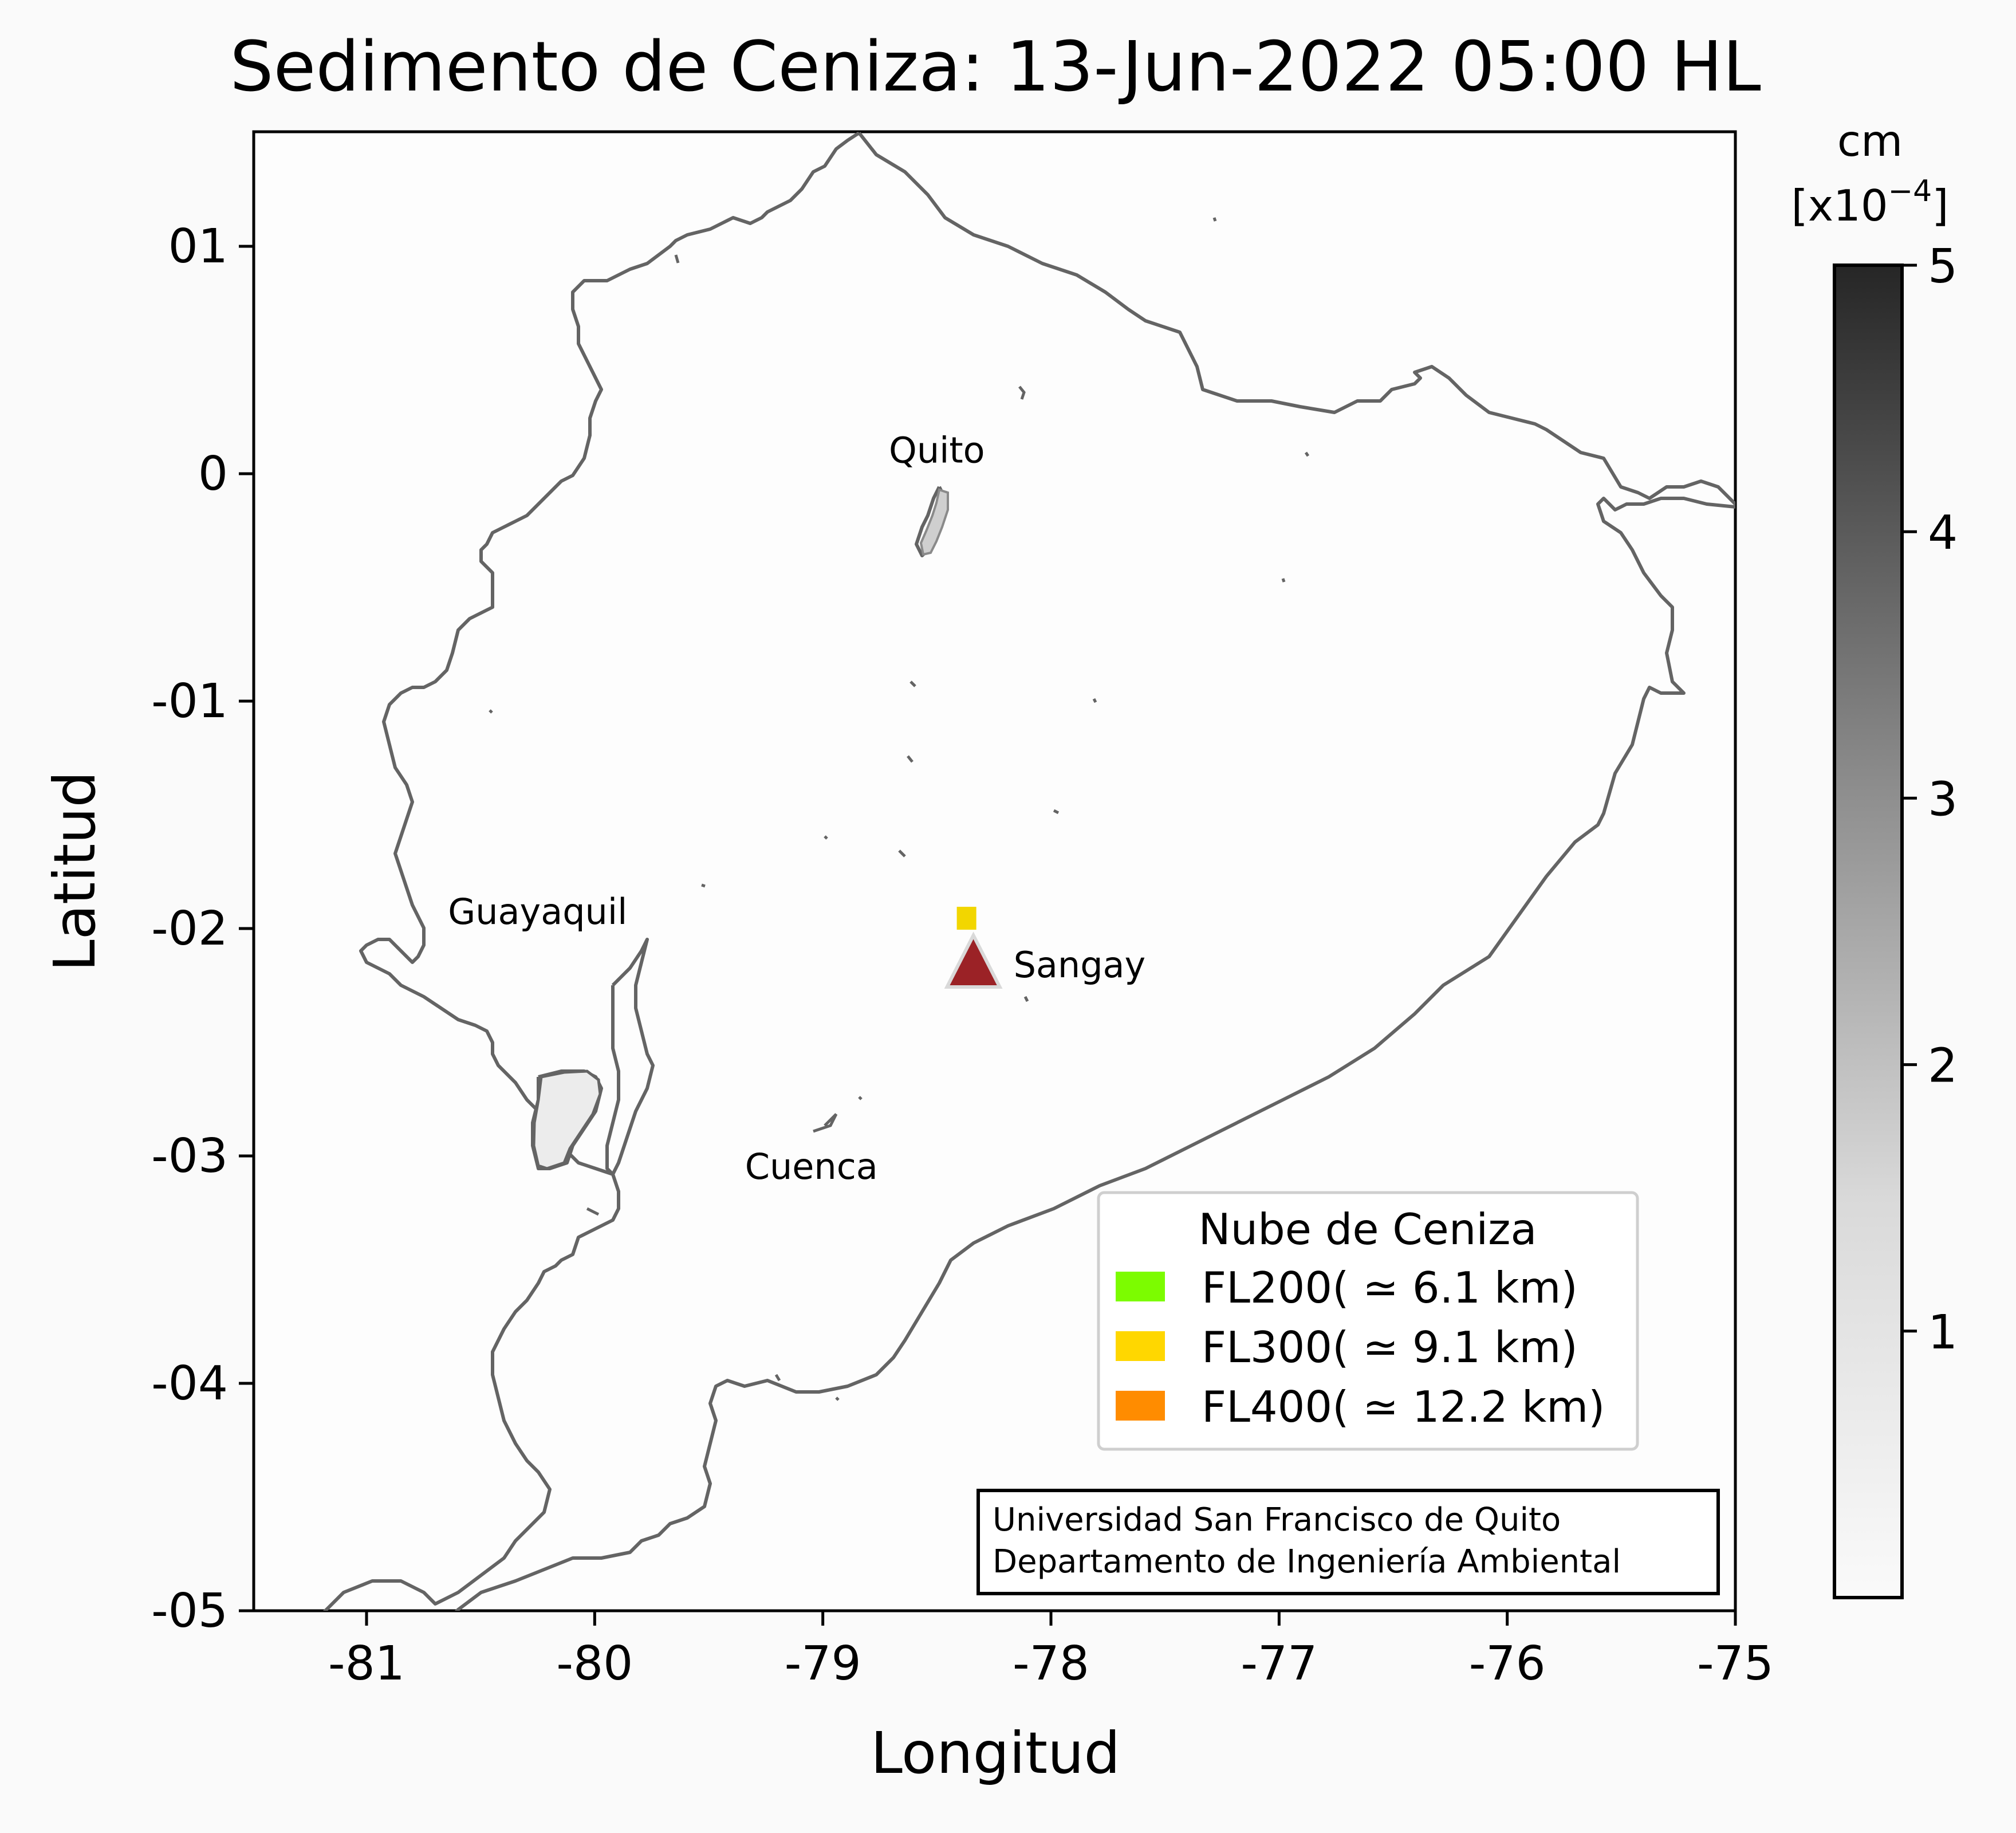  Describe the element at coordinates (1910, 191) in the screenshot. I see `colorbar-scale-exp: −4` at that location.